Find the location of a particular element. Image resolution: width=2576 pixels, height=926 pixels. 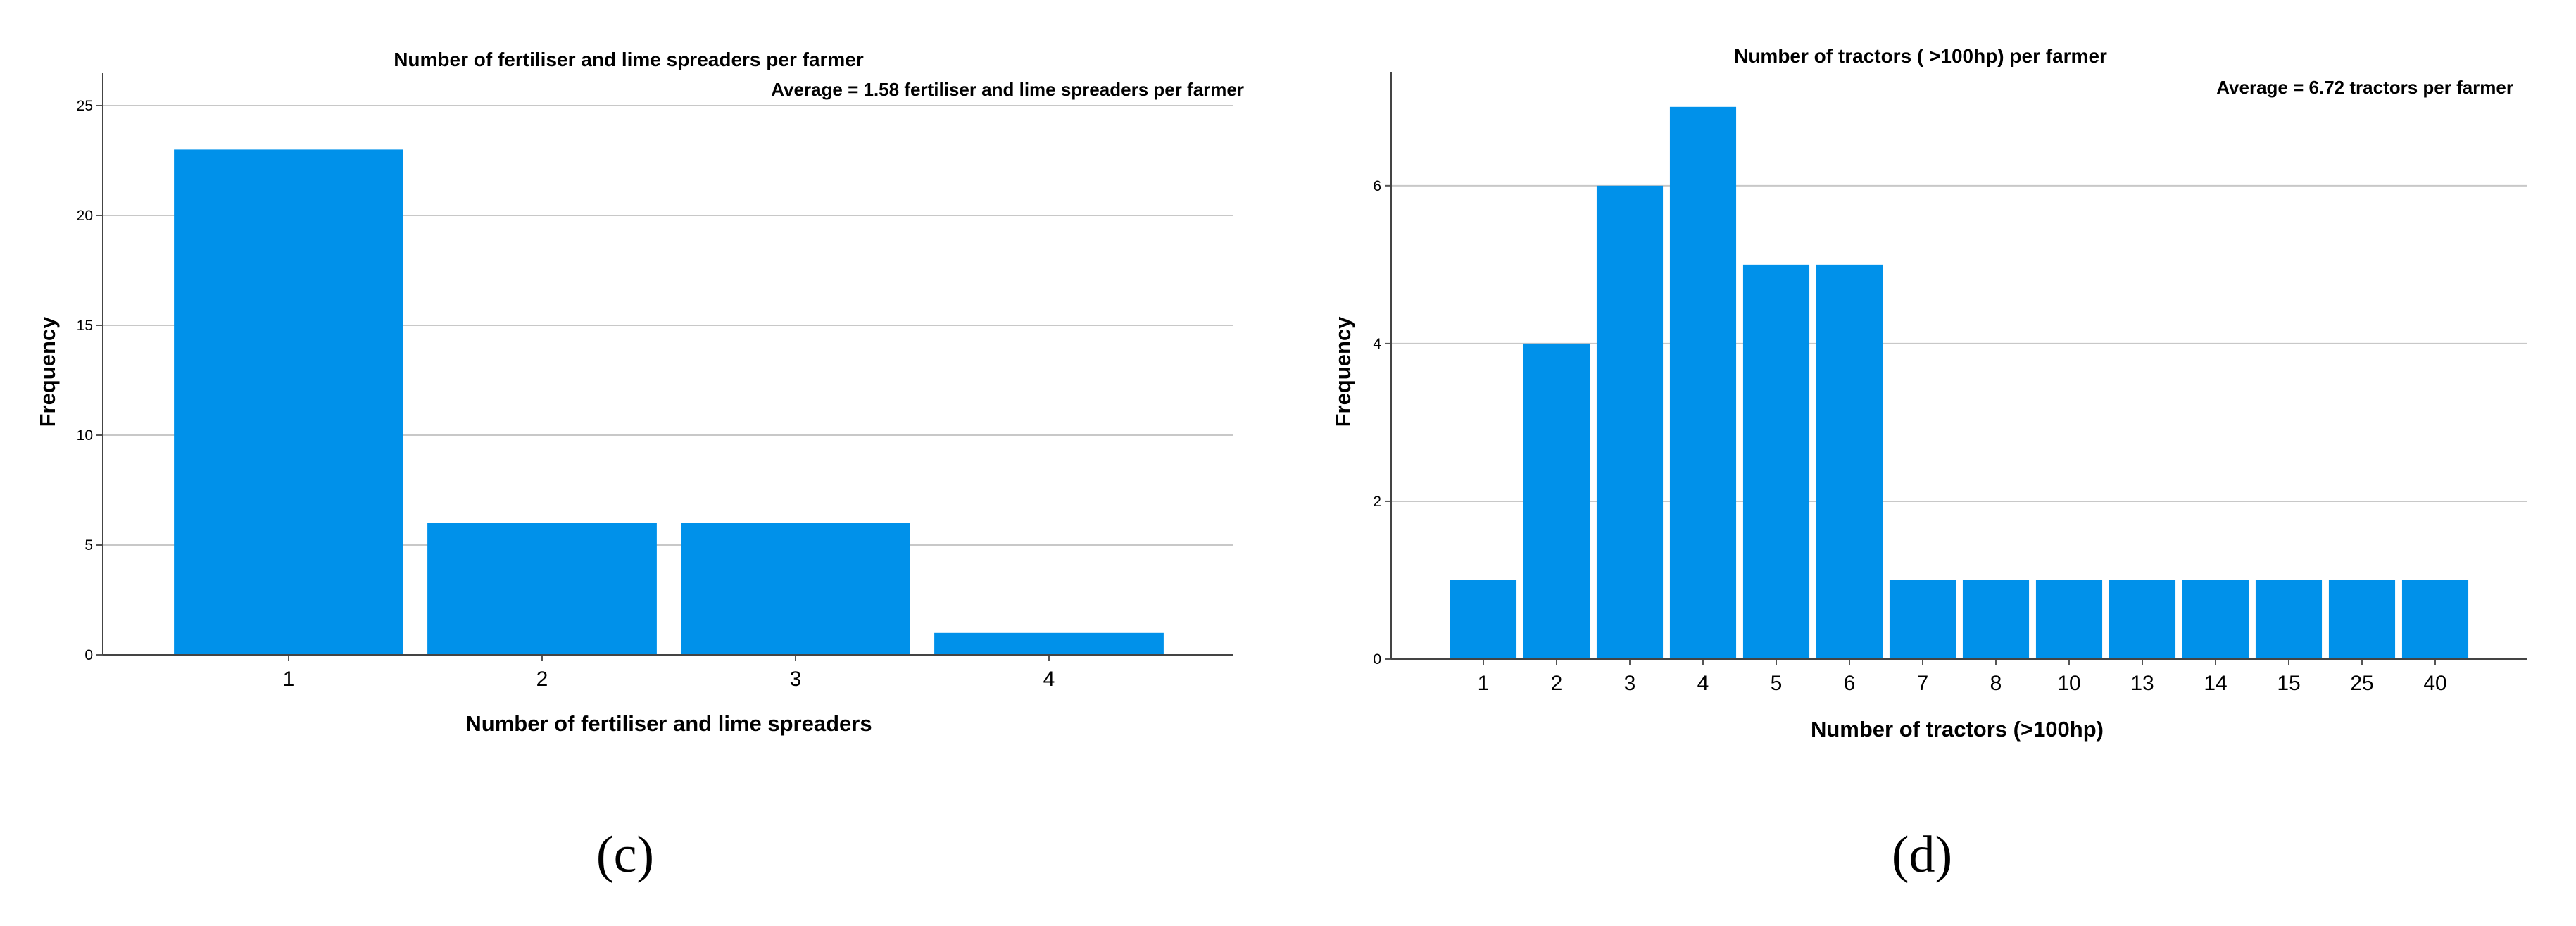

x-axis-title: Number of fertiliser and lime spreaders is located at coordinates (669, 723).